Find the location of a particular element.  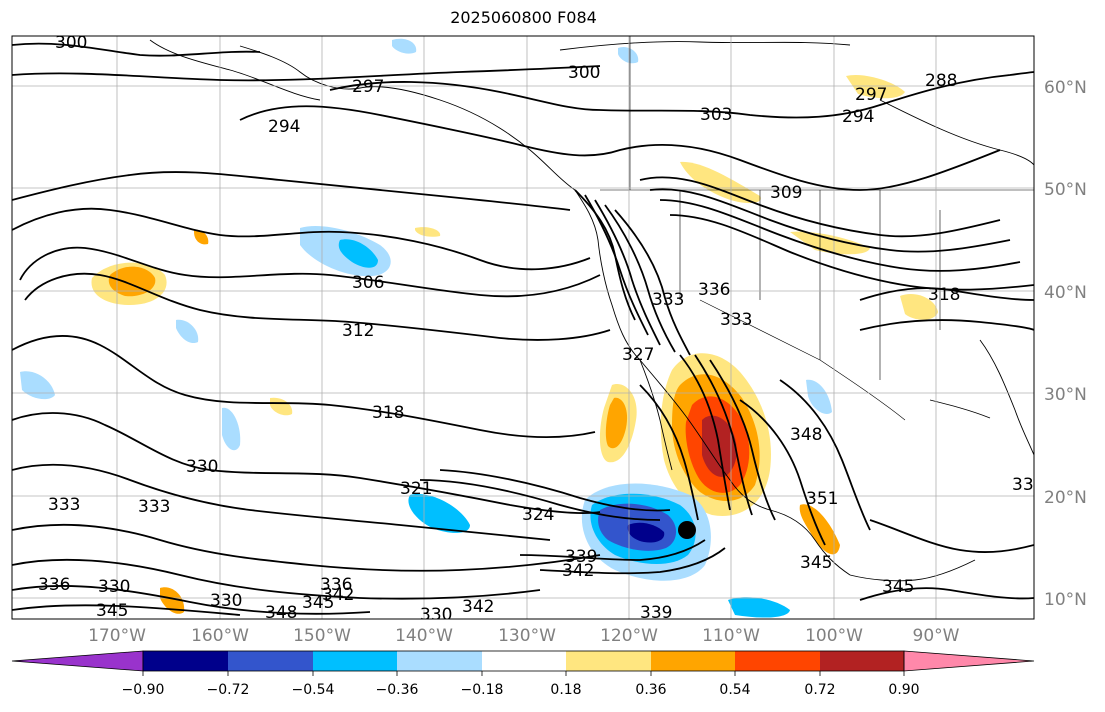

contour-label: 312 is located at coordinates (358, 331).